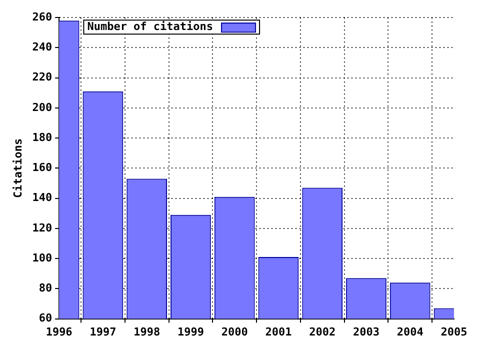 The height and width of the screenshot is (350, 480). Describe the element at coordinates (45, 318) in the screenshot. I see `y-tick-label: 60` at that location.